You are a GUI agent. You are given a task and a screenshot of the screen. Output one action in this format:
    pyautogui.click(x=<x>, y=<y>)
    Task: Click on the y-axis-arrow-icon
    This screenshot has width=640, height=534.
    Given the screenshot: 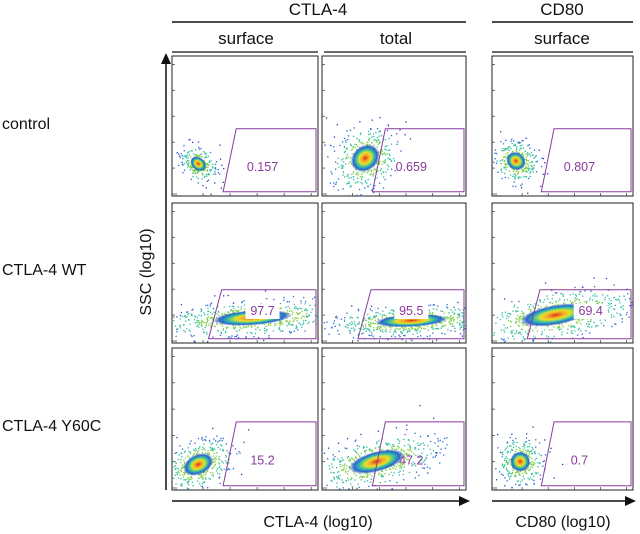 What is the action you would take?
    pyautogui.click(x=166, y=58)
    